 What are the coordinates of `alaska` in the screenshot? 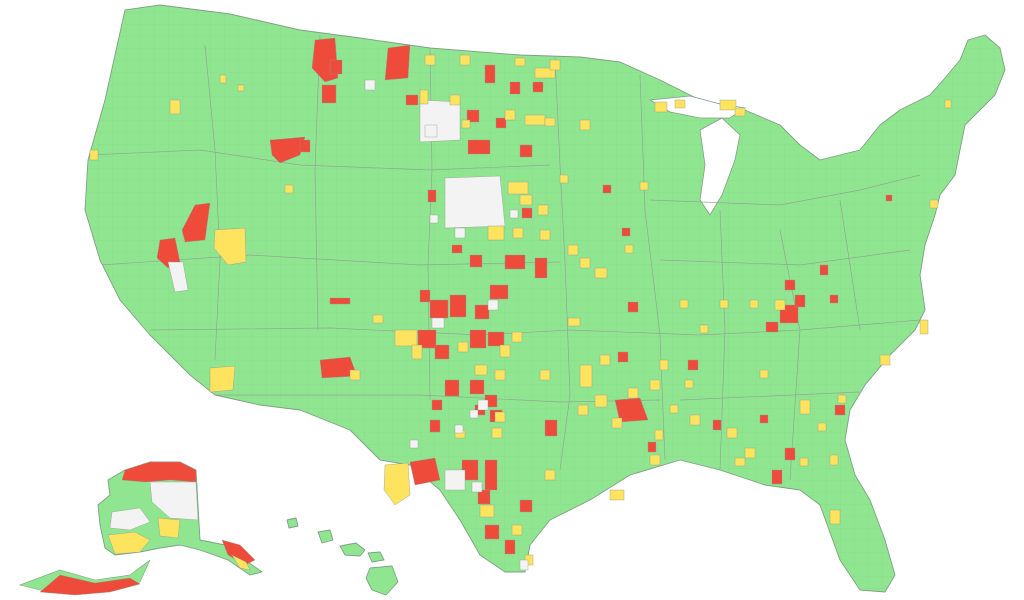 It's located at (140, 528).